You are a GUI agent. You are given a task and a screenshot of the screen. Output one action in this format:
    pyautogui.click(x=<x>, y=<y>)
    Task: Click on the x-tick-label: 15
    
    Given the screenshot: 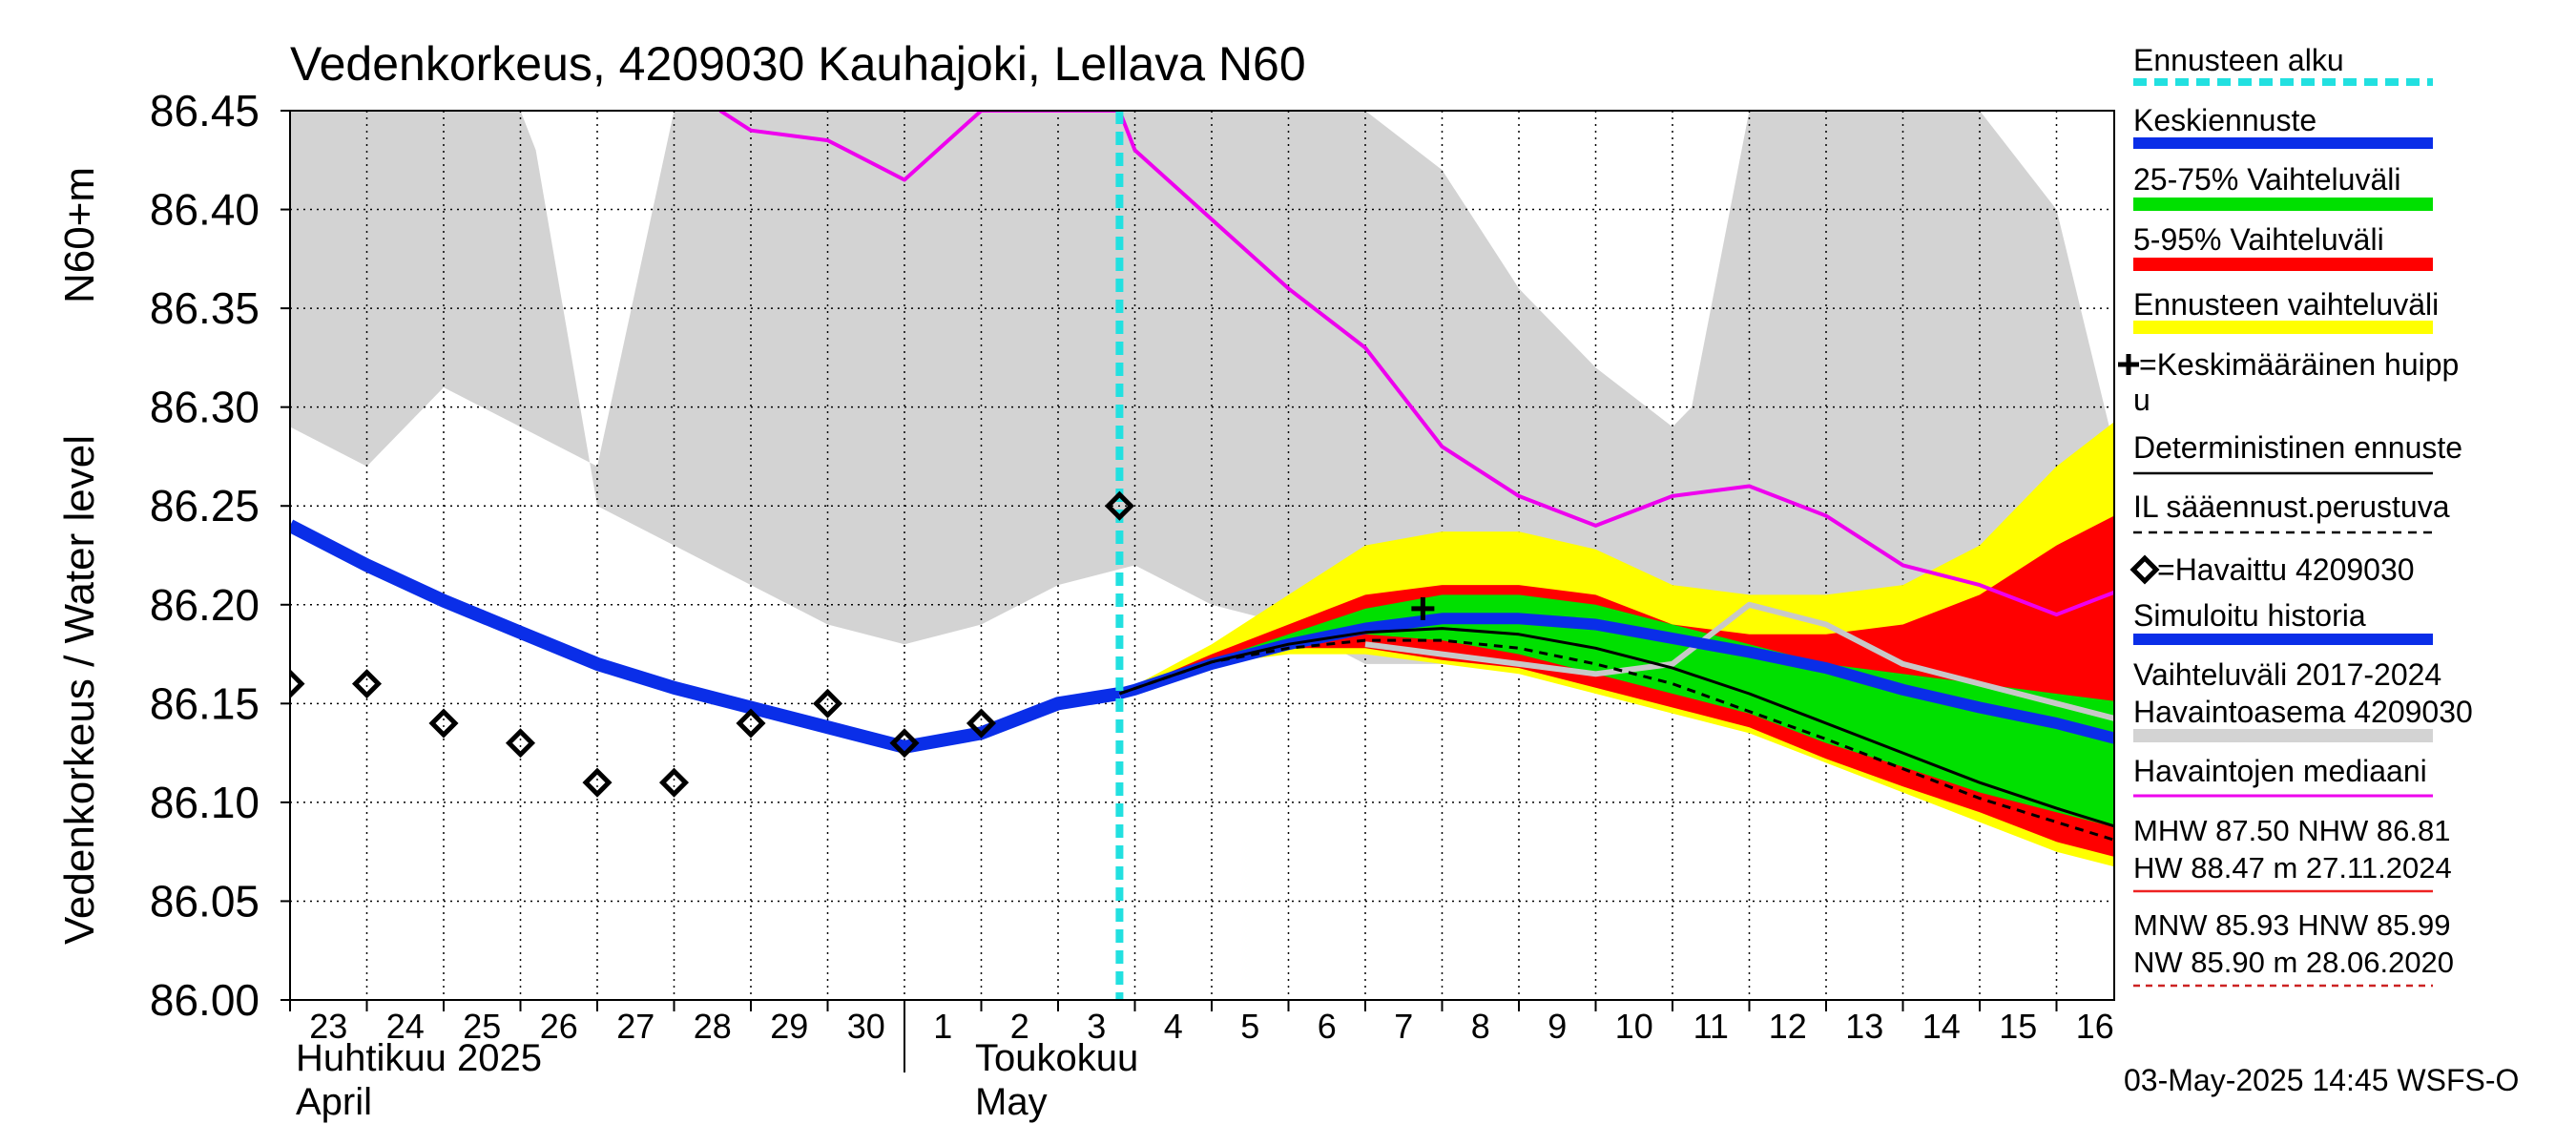 What is the action you would take?
    pyautogui.click(x=2018, y=1026)
    